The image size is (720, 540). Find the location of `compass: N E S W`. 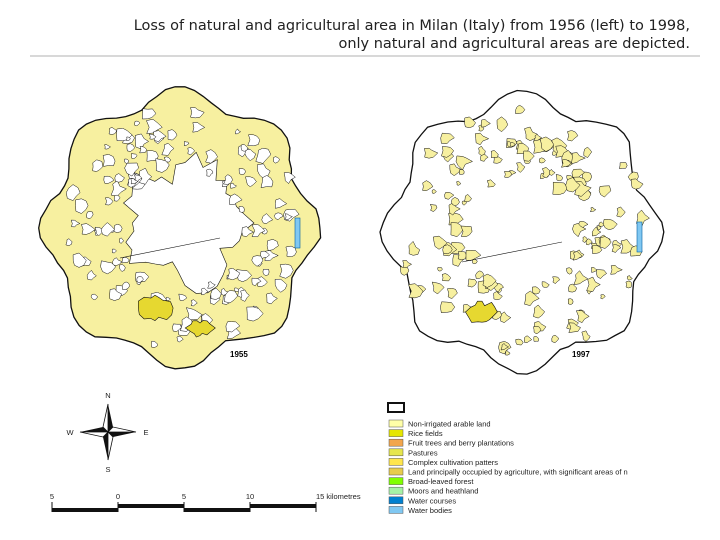

compass: N E S W is located at coordinates (107, 432).